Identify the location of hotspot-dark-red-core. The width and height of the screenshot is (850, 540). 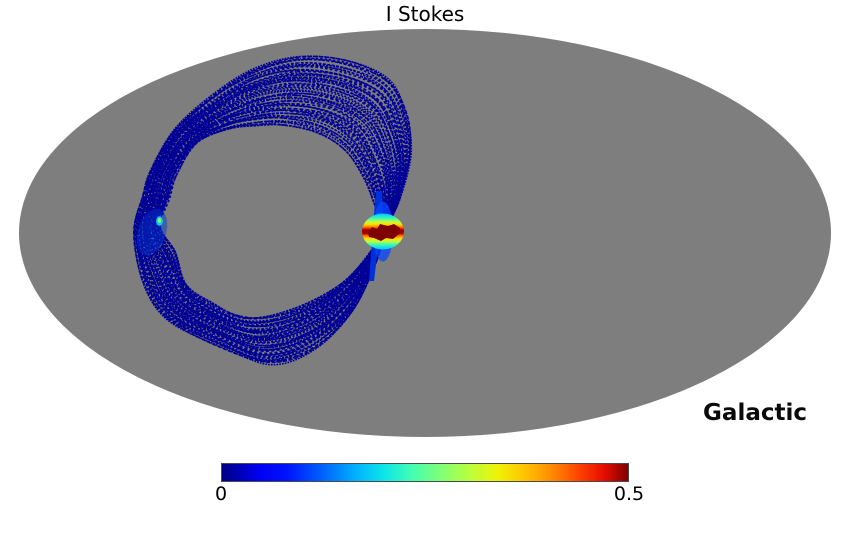
(384, 232).